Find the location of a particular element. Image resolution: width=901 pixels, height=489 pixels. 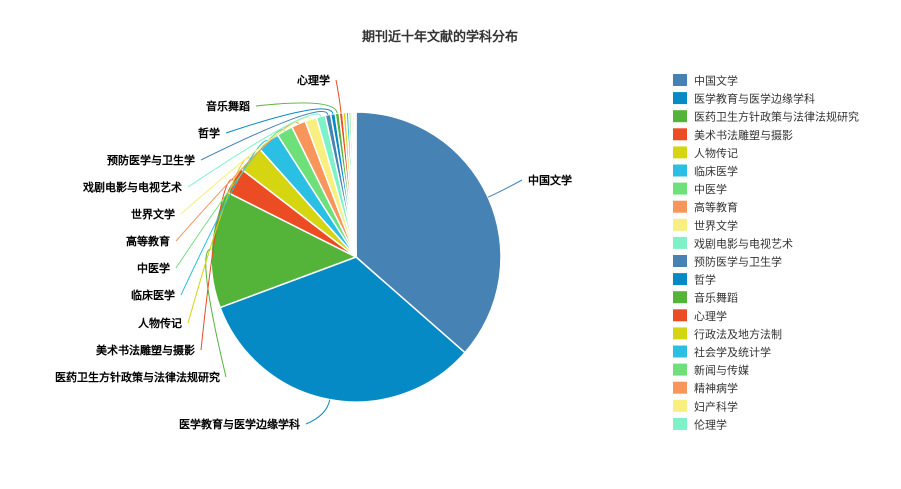

callout-label-3: 医药卫生方针政策与法律法规研究 is located at coordinates (137, 377).